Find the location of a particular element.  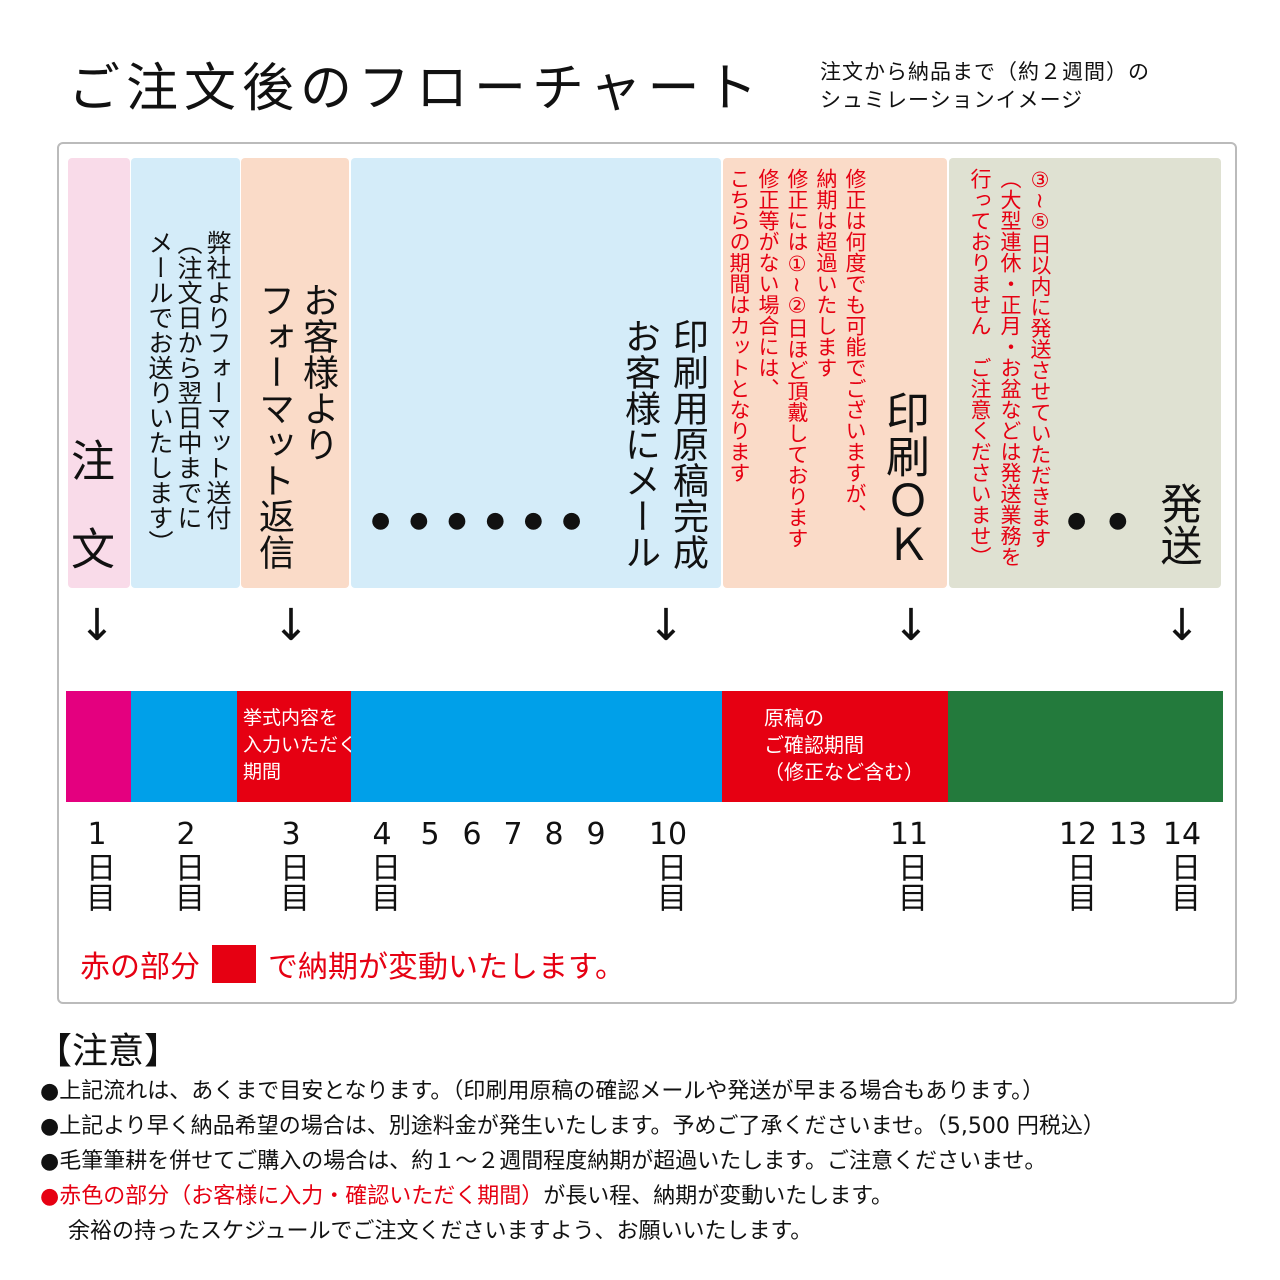

day-number: 1 is located at coordinates (97, 834).